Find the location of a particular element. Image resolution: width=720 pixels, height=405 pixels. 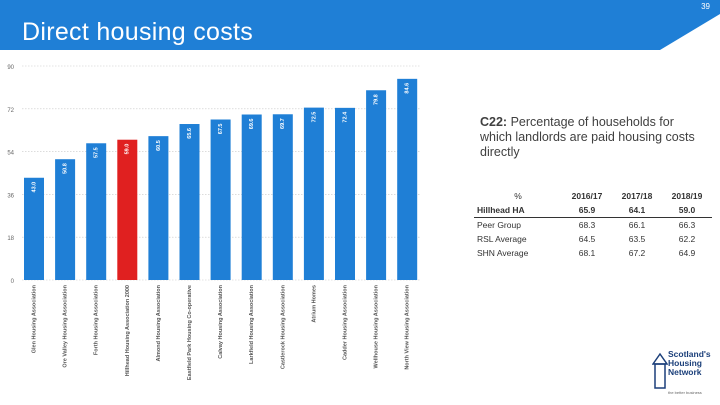

house-icon is located at coordinates (660, 370).